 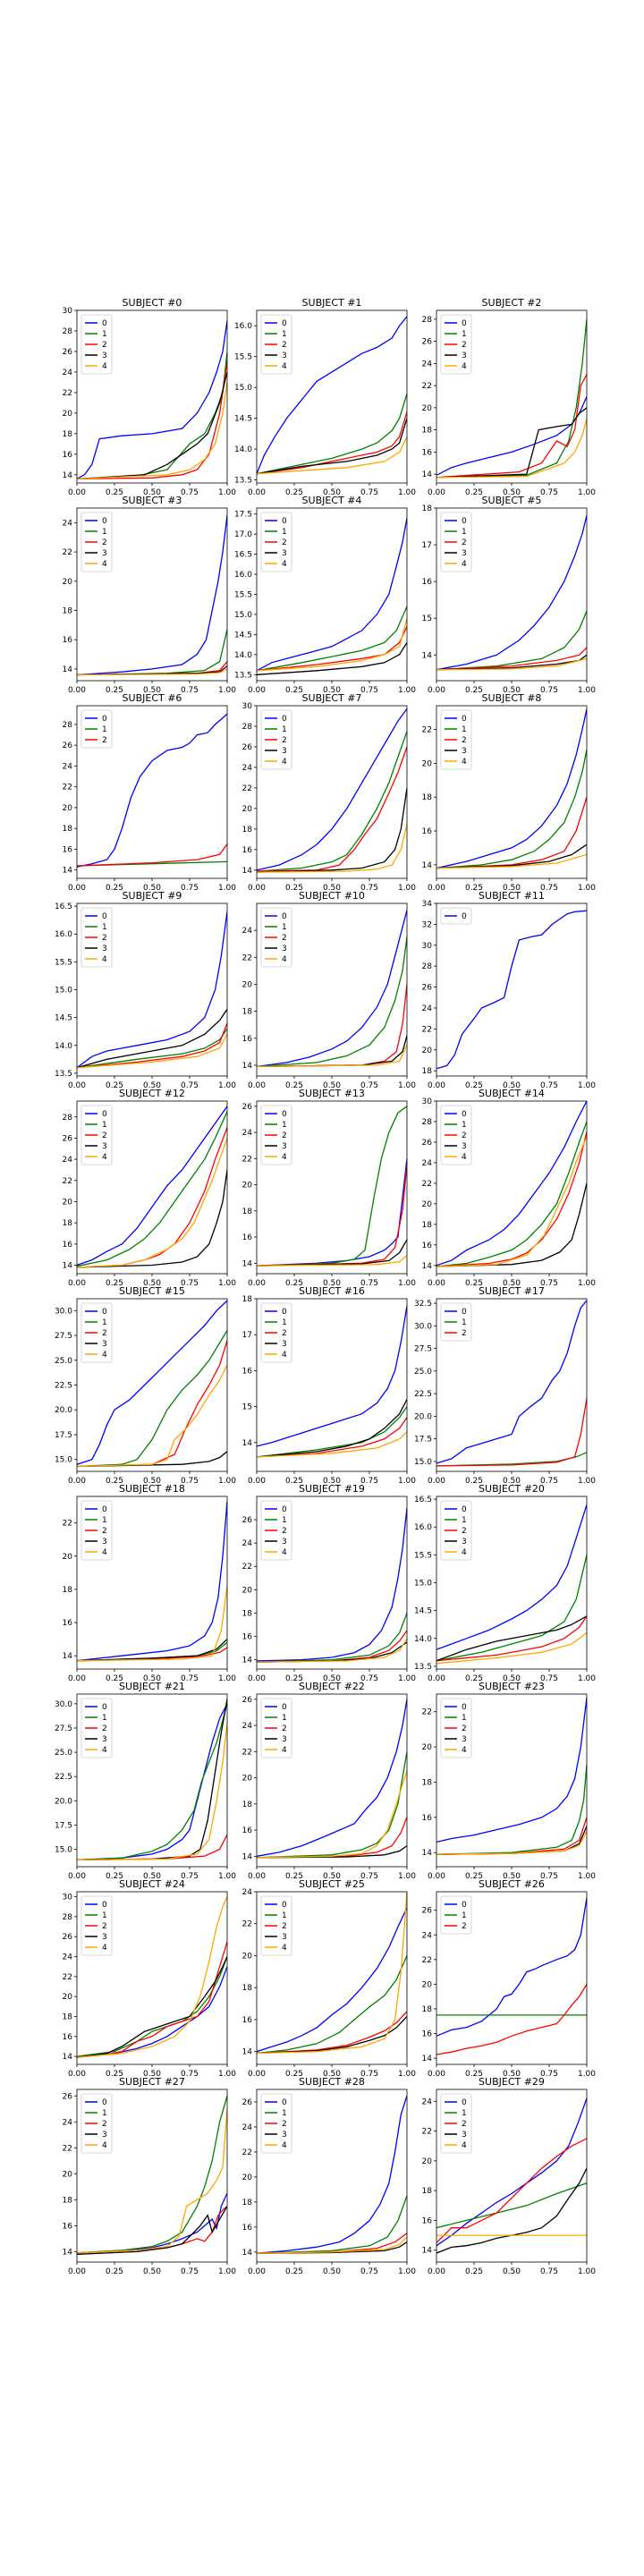 What do you see at coordinates (63, 934) in the screenshot?
I see `y-tick-label: 16.0` at bounding box center [63, 934].